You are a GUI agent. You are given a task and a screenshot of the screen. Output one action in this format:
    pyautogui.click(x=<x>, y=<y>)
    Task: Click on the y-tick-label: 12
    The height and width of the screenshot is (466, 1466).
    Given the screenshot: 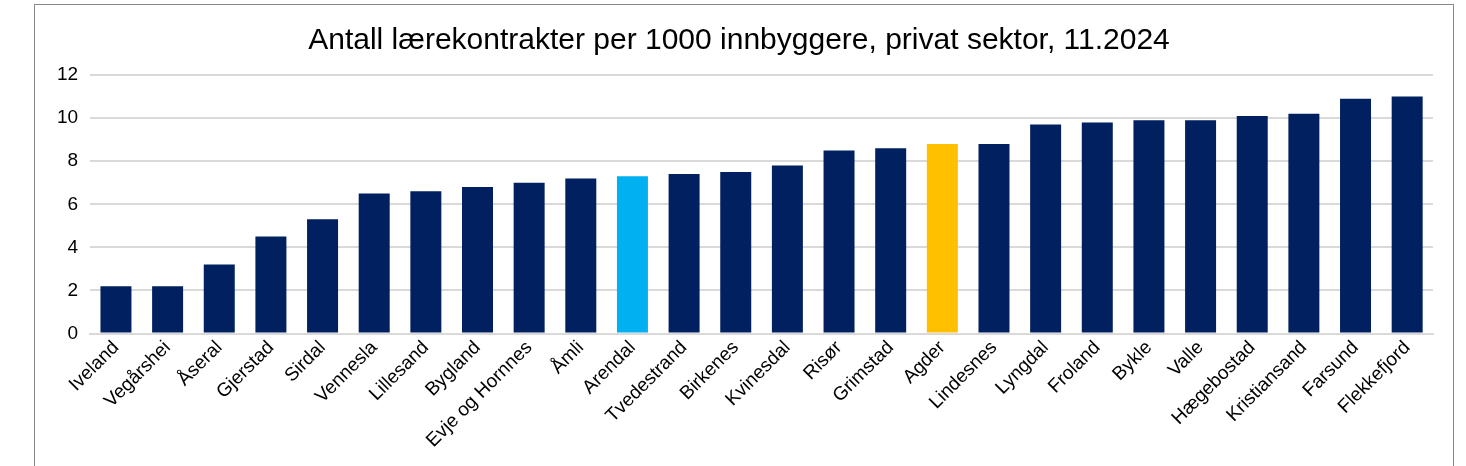 What is the action you would take?
    pyautogui.click(x=67, y=74)
    